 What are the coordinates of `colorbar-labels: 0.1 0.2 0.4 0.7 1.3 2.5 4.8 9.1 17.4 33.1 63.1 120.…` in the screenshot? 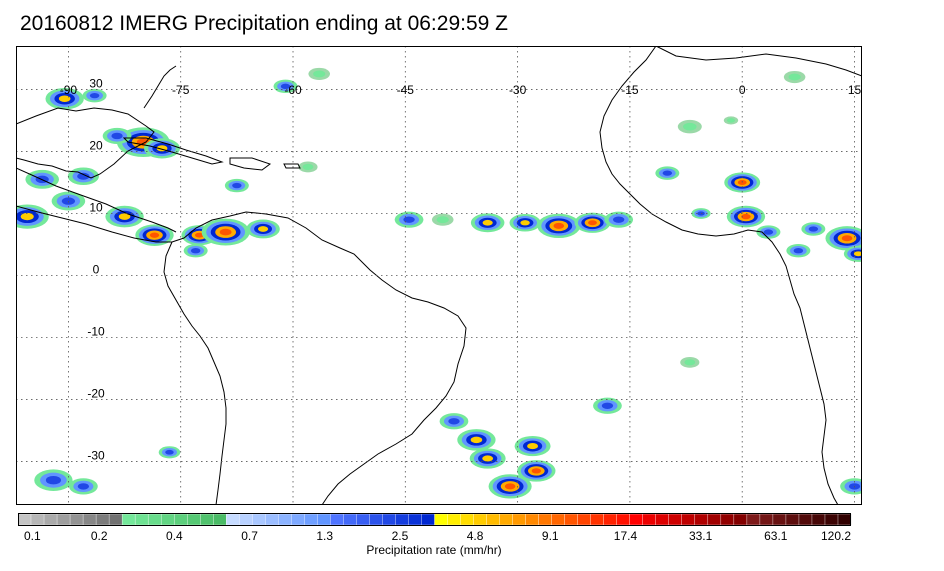 It's located at (437, 536).